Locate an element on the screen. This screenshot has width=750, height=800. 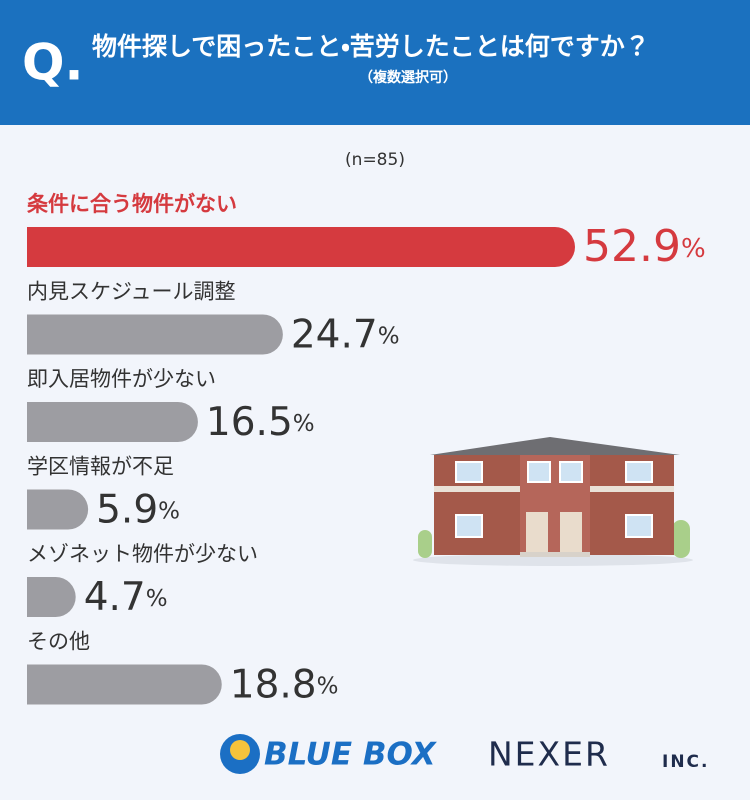
value-label: 4.7% is located at coordinates (126, 597).